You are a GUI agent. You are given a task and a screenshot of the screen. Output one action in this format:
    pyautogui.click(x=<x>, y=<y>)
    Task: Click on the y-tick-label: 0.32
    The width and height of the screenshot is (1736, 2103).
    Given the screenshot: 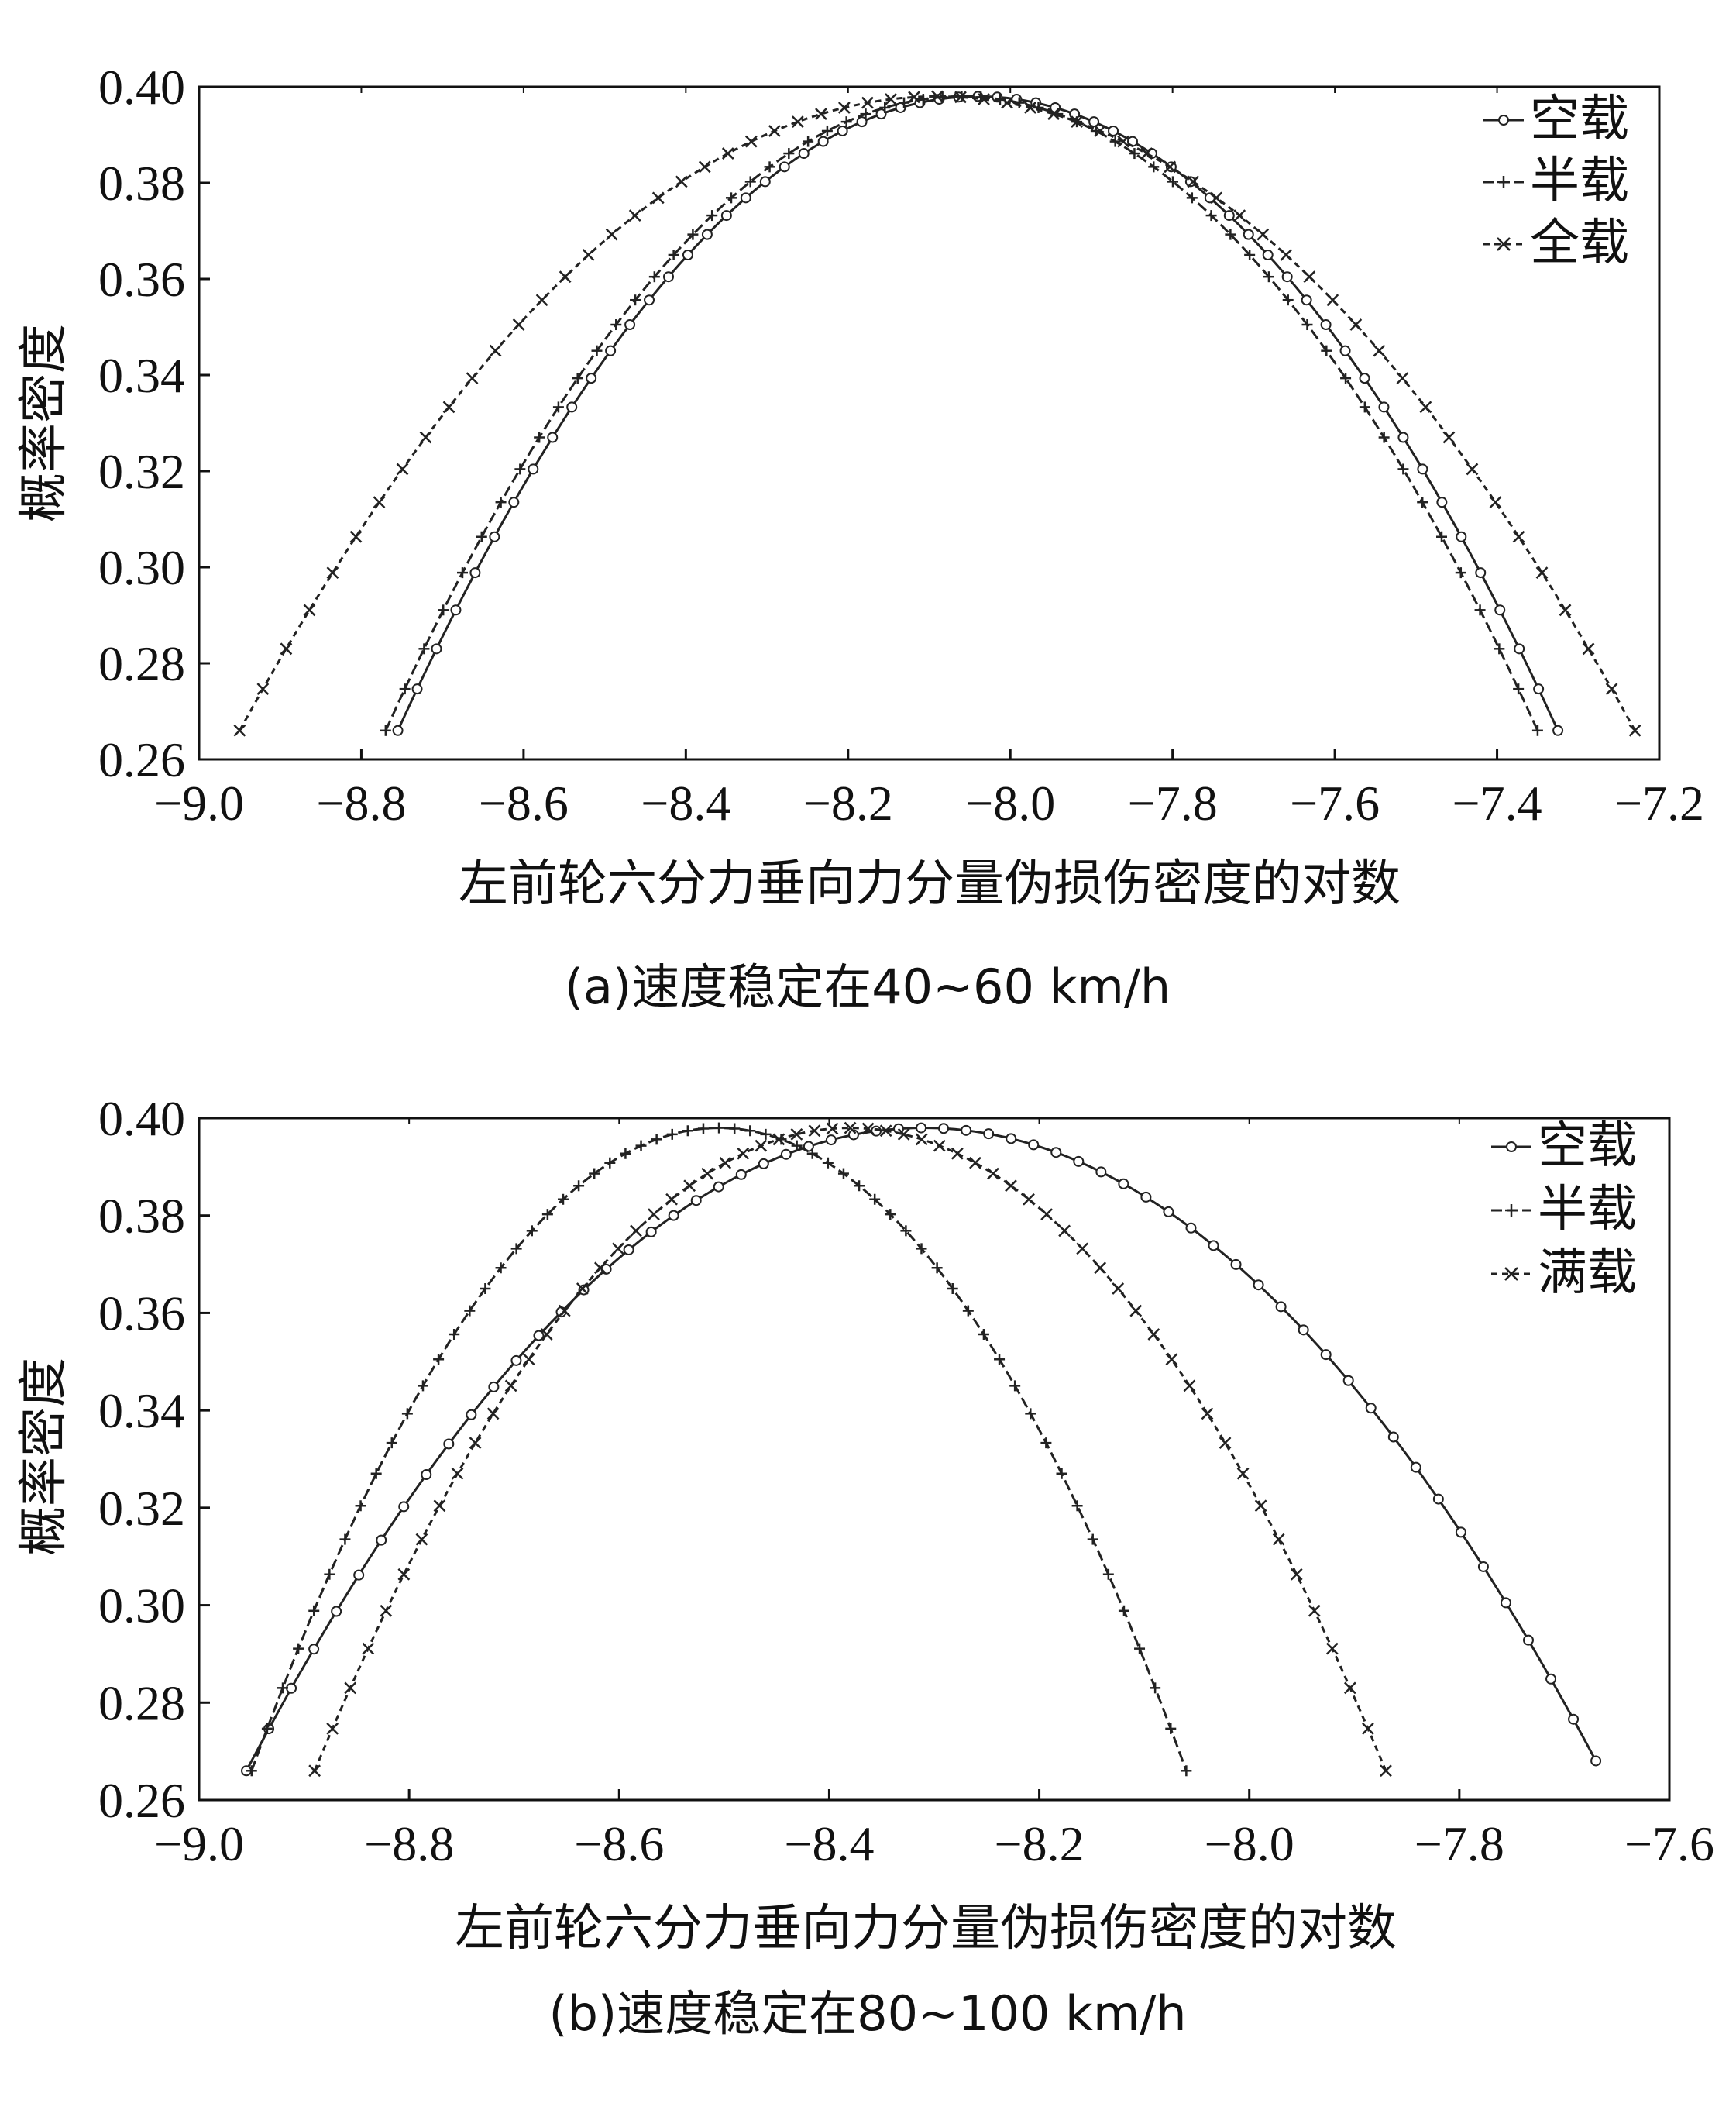 What is the action you would take?
    pyautogui.click(x=141, y=1508)
    